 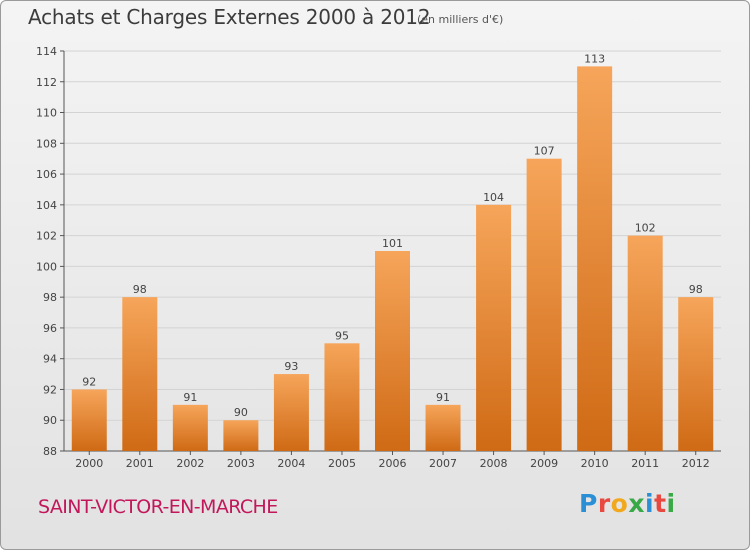 What do you see at coordinates (696, 463) in the screenshot?
I see `x-tick-label: 2012` at bounding box center [696, 463].